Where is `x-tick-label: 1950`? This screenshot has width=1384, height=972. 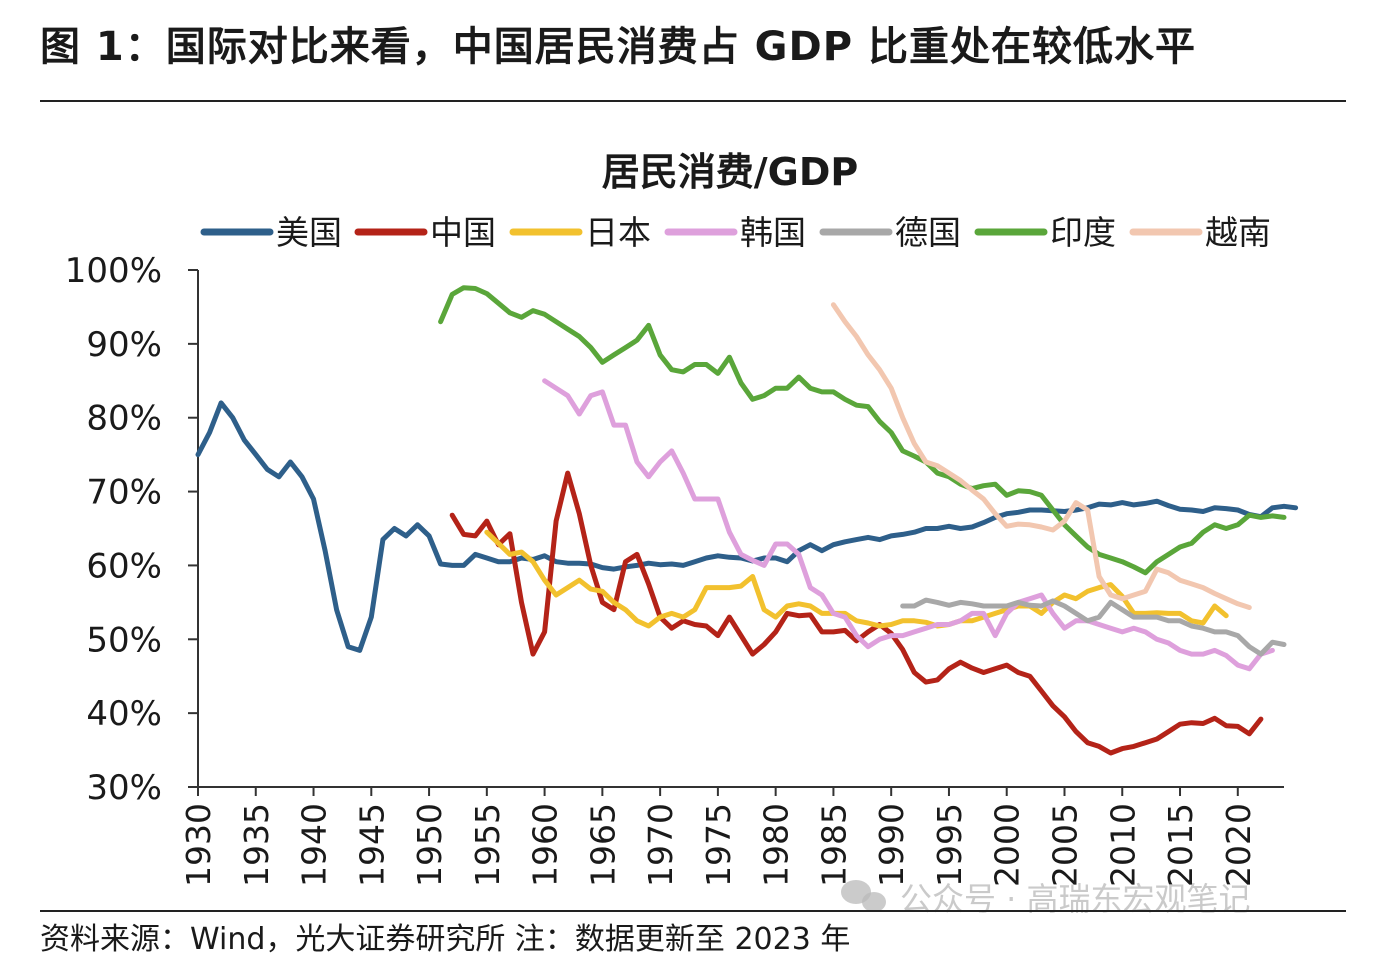 x-tick-label: 1950 is located at coordinates (429, 845).